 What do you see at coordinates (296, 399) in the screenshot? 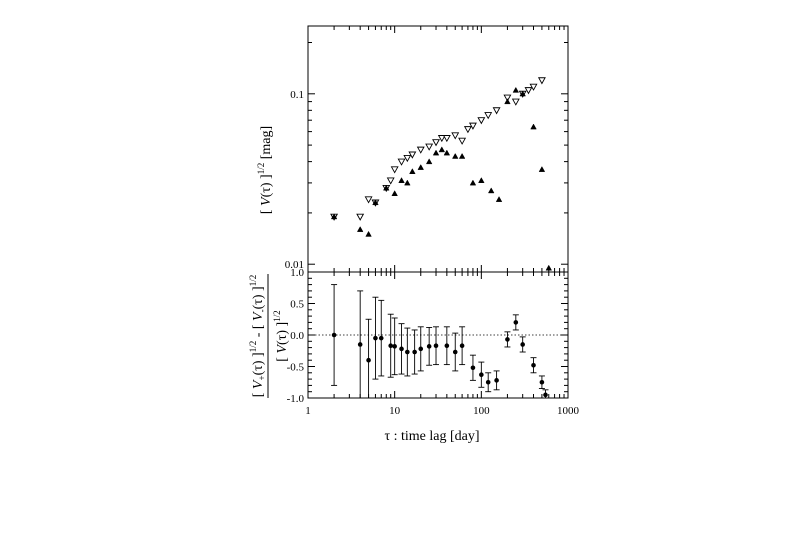
I see `bottom-y-tick-label: -1.0` at bounding box center [296, 399].